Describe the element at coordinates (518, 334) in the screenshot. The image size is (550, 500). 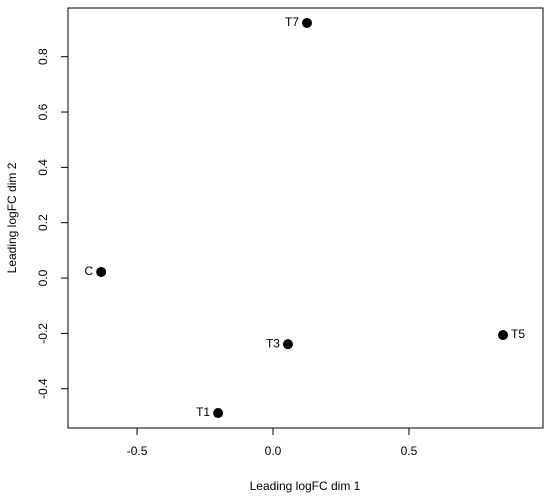
I see `point-label: T5` at that location.